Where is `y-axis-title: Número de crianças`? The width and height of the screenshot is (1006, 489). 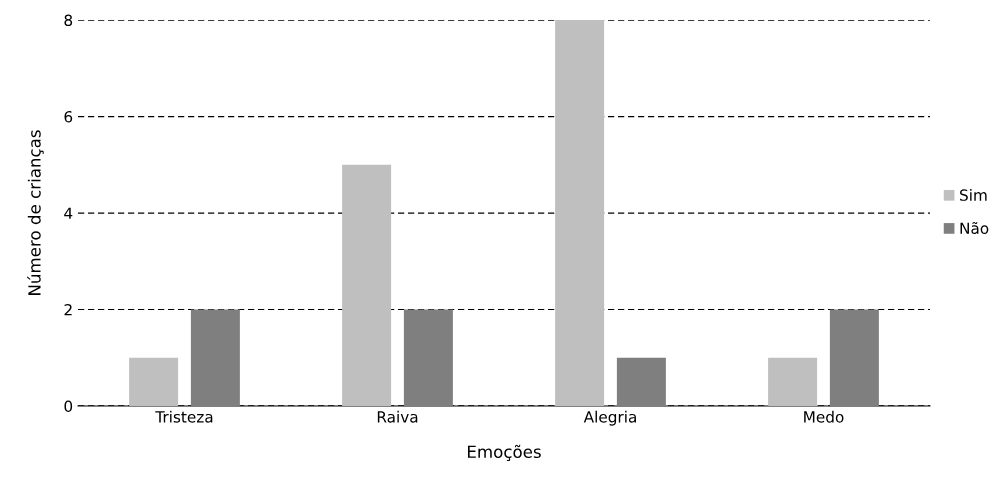
y-axis-title: Número de crianças is located at coordinates (35, 212).